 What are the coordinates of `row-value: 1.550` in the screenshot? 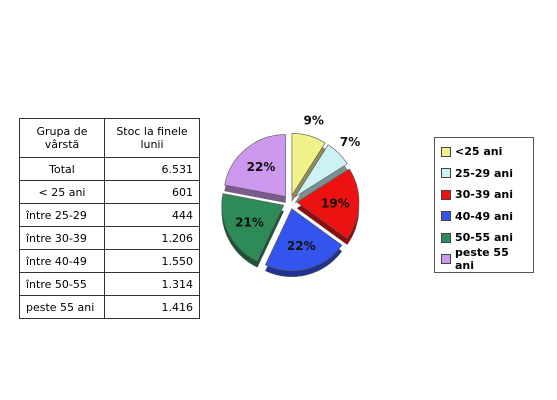 It's located at (152, 261).